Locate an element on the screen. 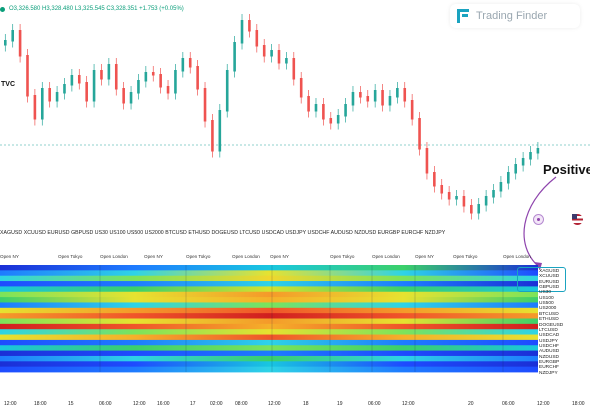 This screenshot has width=590, height=410. heatmap-row-label: AUDUSD is located at coordinates (549, 352).